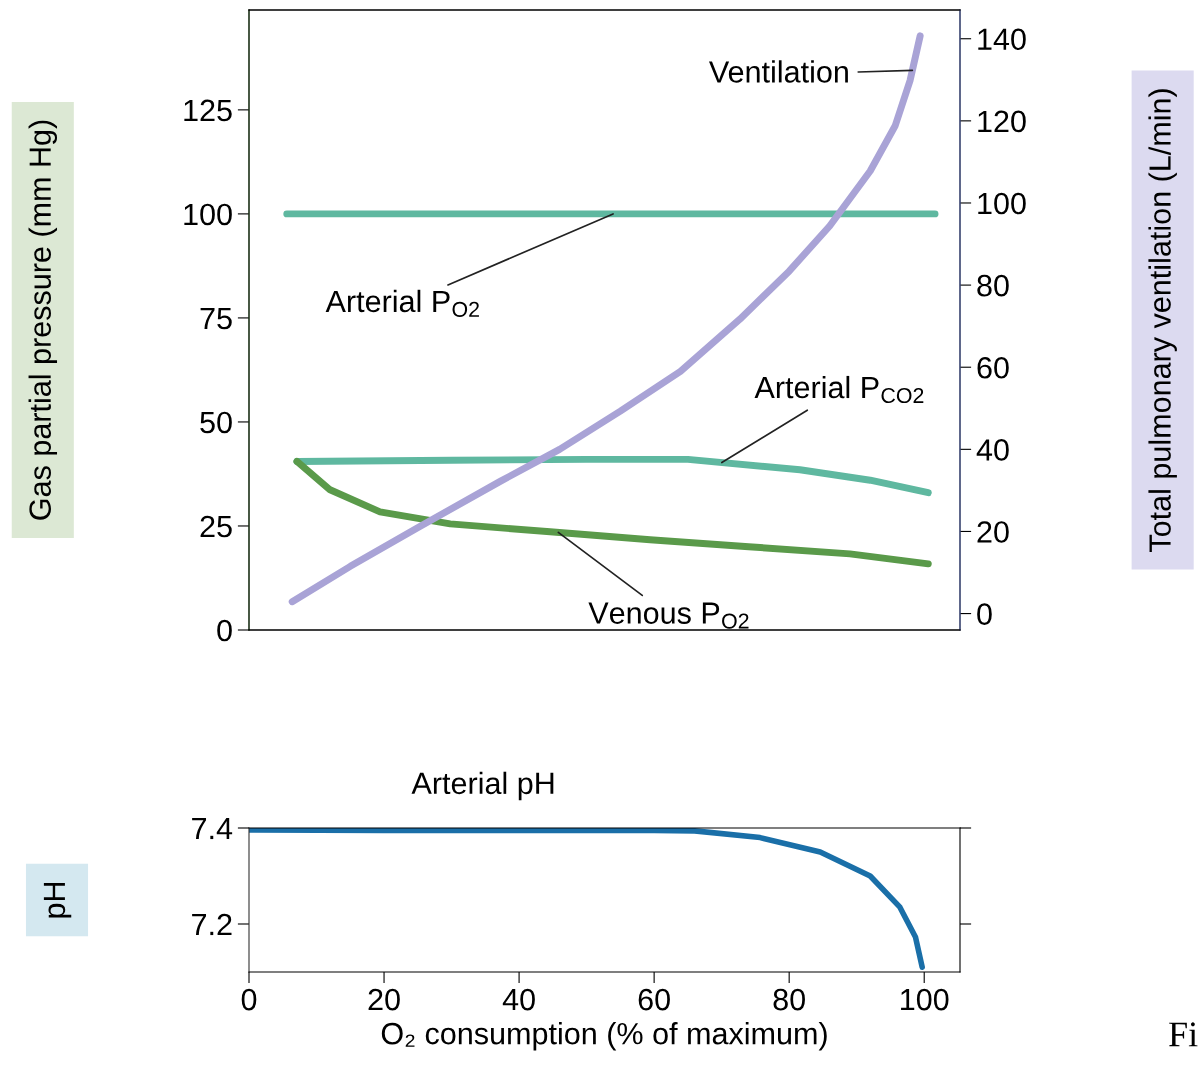  Describe the element at coordinates (224, 630) in the screenshot. I see `y-tick-label: 0` at that location.